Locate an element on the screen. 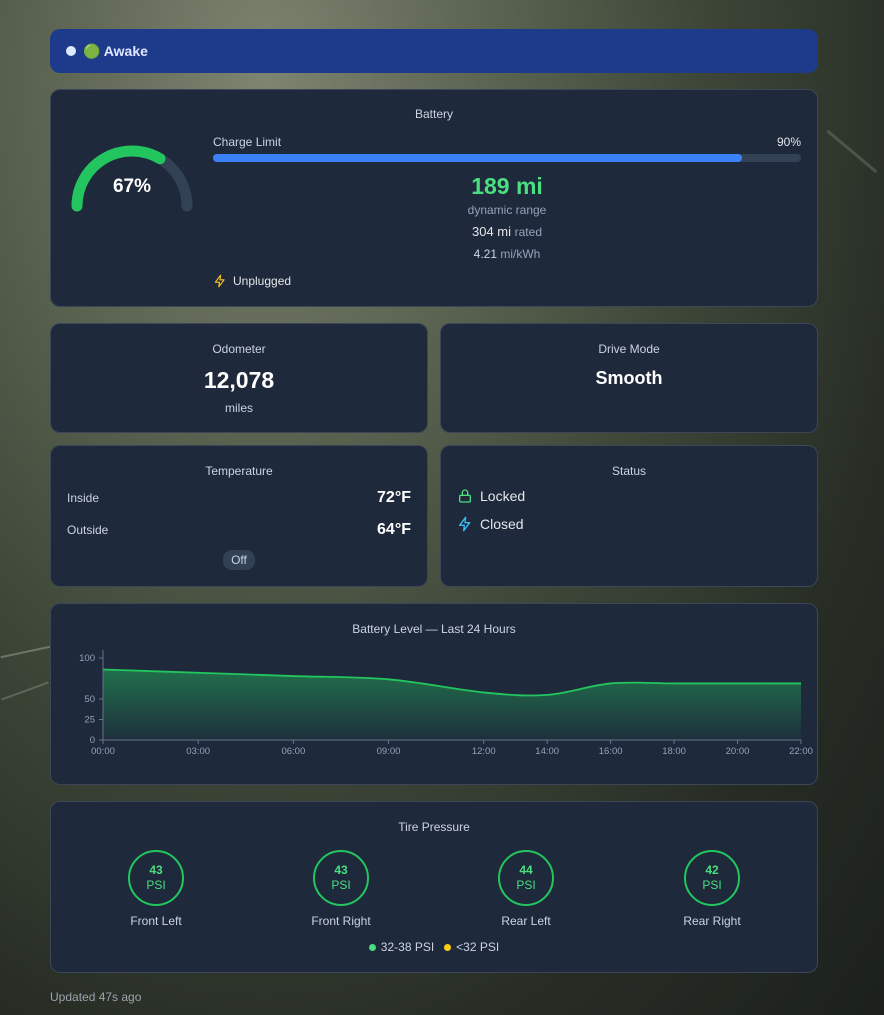  x-tick-label: 16:00 is located at coordinates (611, 751).